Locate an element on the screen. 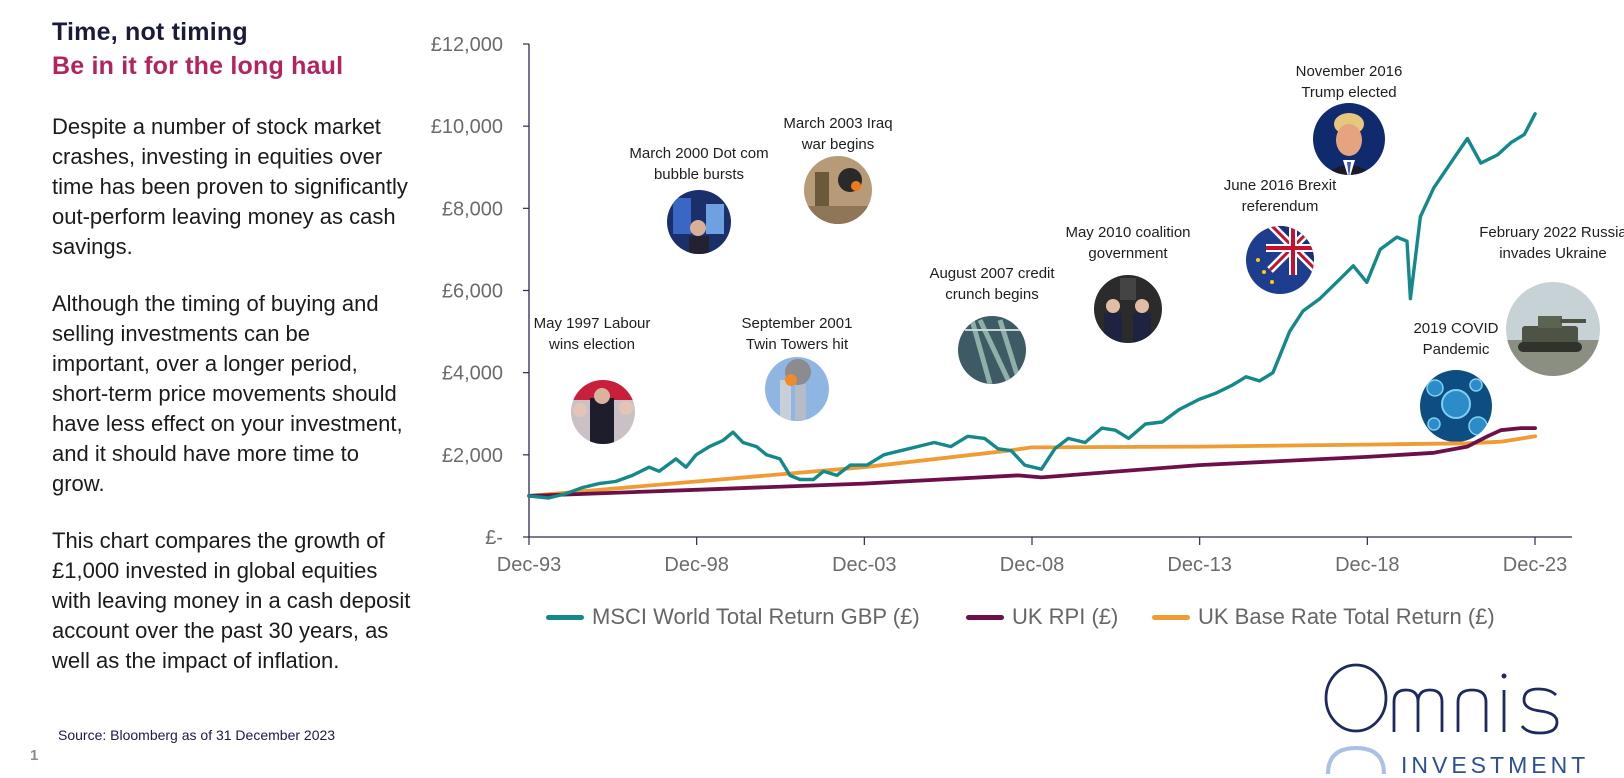  omnis-logo-tagline: INVESTMENTS is located at coordinates (1493, 763).